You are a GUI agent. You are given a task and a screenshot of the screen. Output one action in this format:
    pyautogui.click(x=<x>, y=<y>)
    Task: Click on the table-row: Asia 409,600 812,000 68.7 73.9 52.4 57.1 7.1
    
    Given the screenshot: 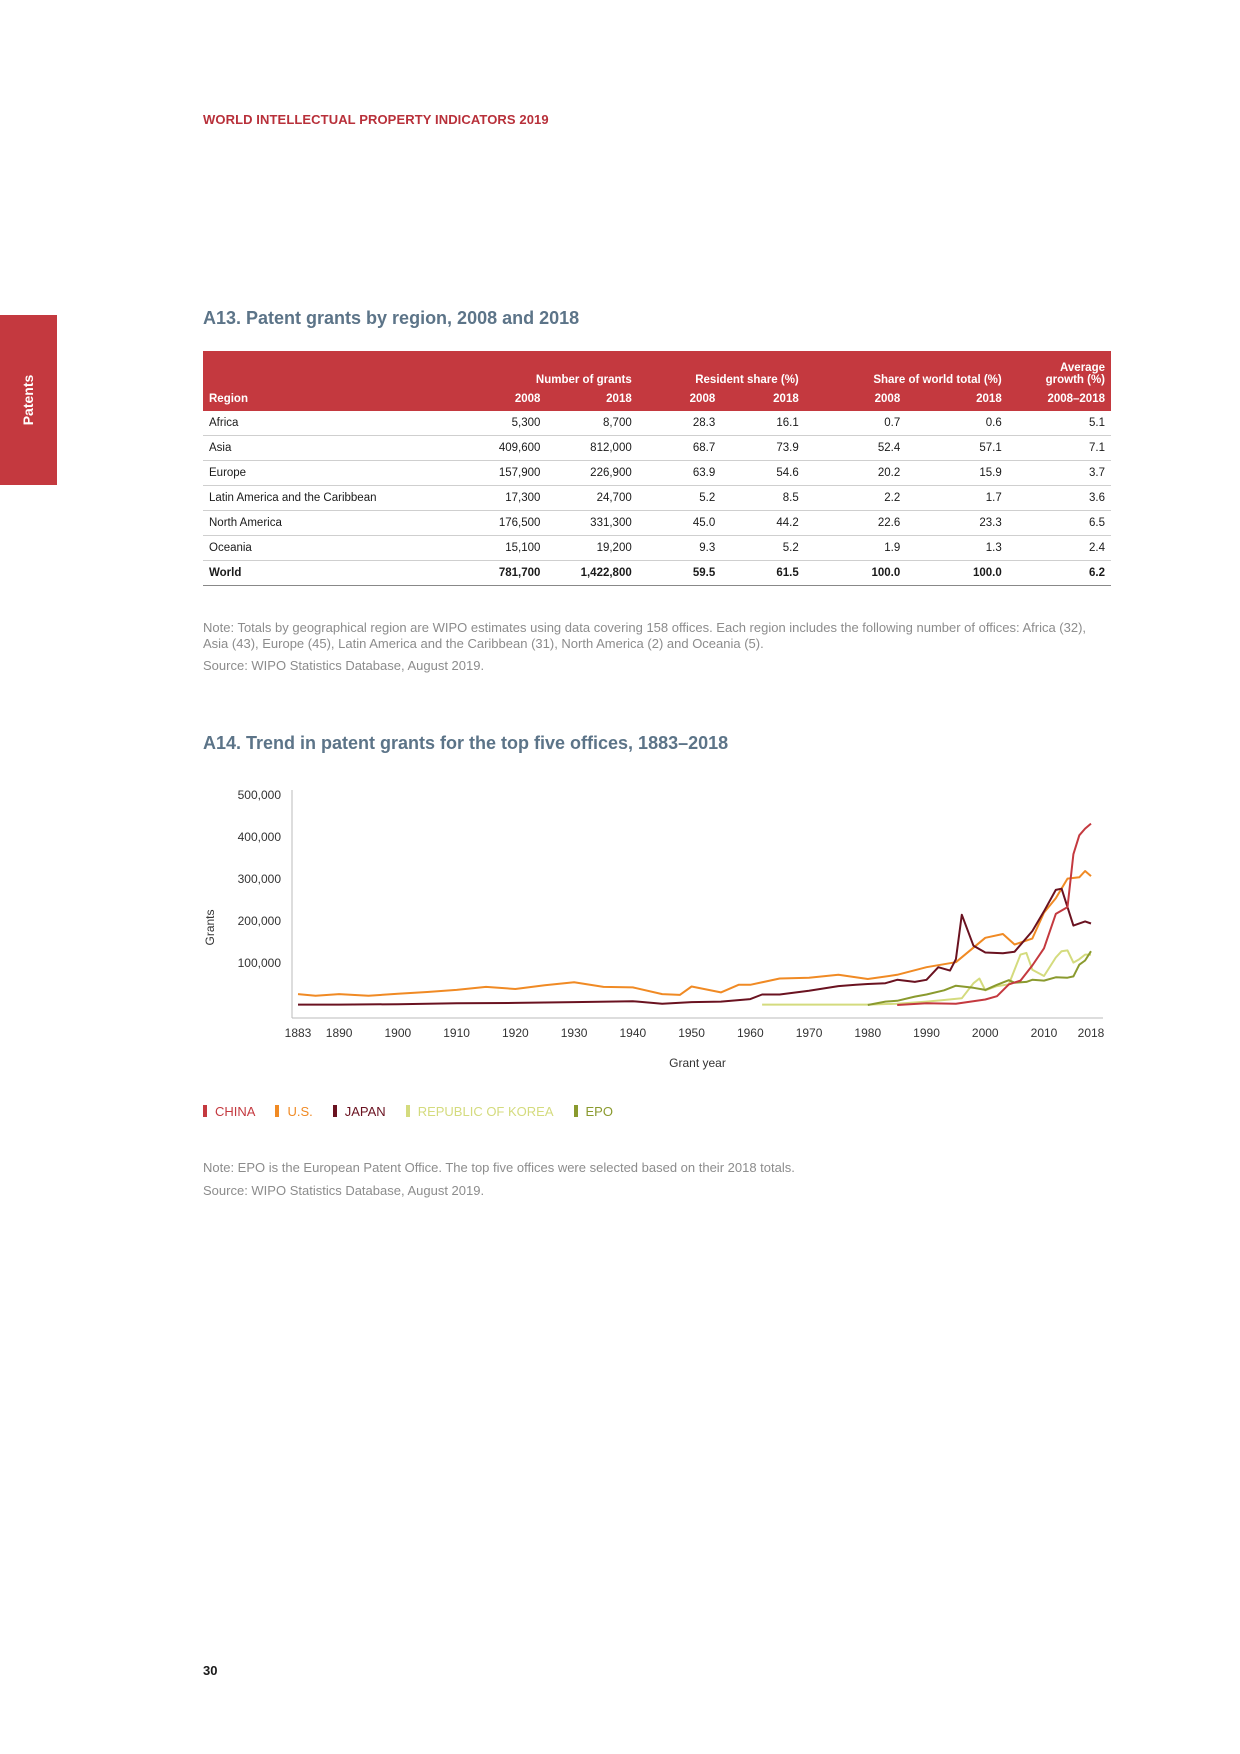 What is the action you would take?
    pyautogui.click(x=657, y=448)
    